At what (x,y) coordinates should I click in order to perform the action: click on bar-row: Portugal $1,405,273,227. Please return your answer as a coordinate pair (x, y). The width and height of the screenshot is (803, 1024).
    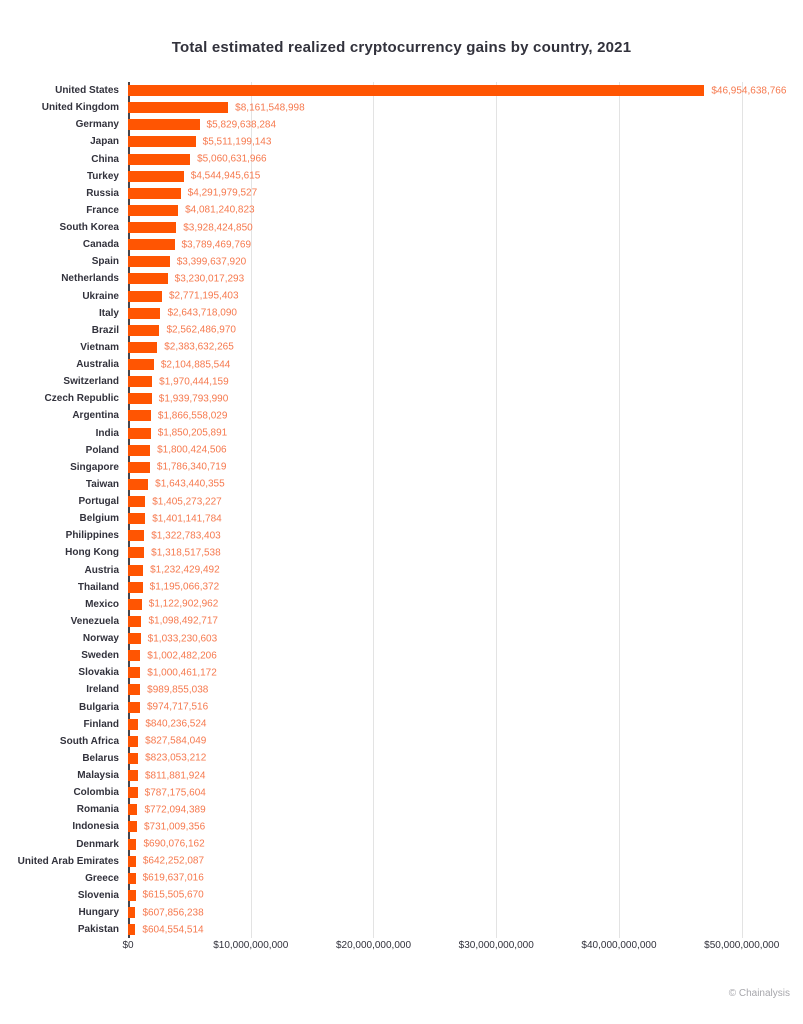
    Looking at the image, I should click on (401, 501).